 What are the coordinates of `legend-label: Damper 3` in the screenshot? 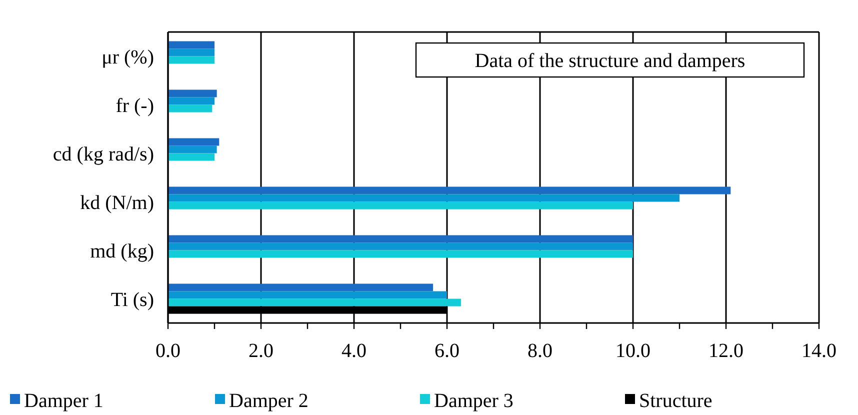 It's located at (474, 401).